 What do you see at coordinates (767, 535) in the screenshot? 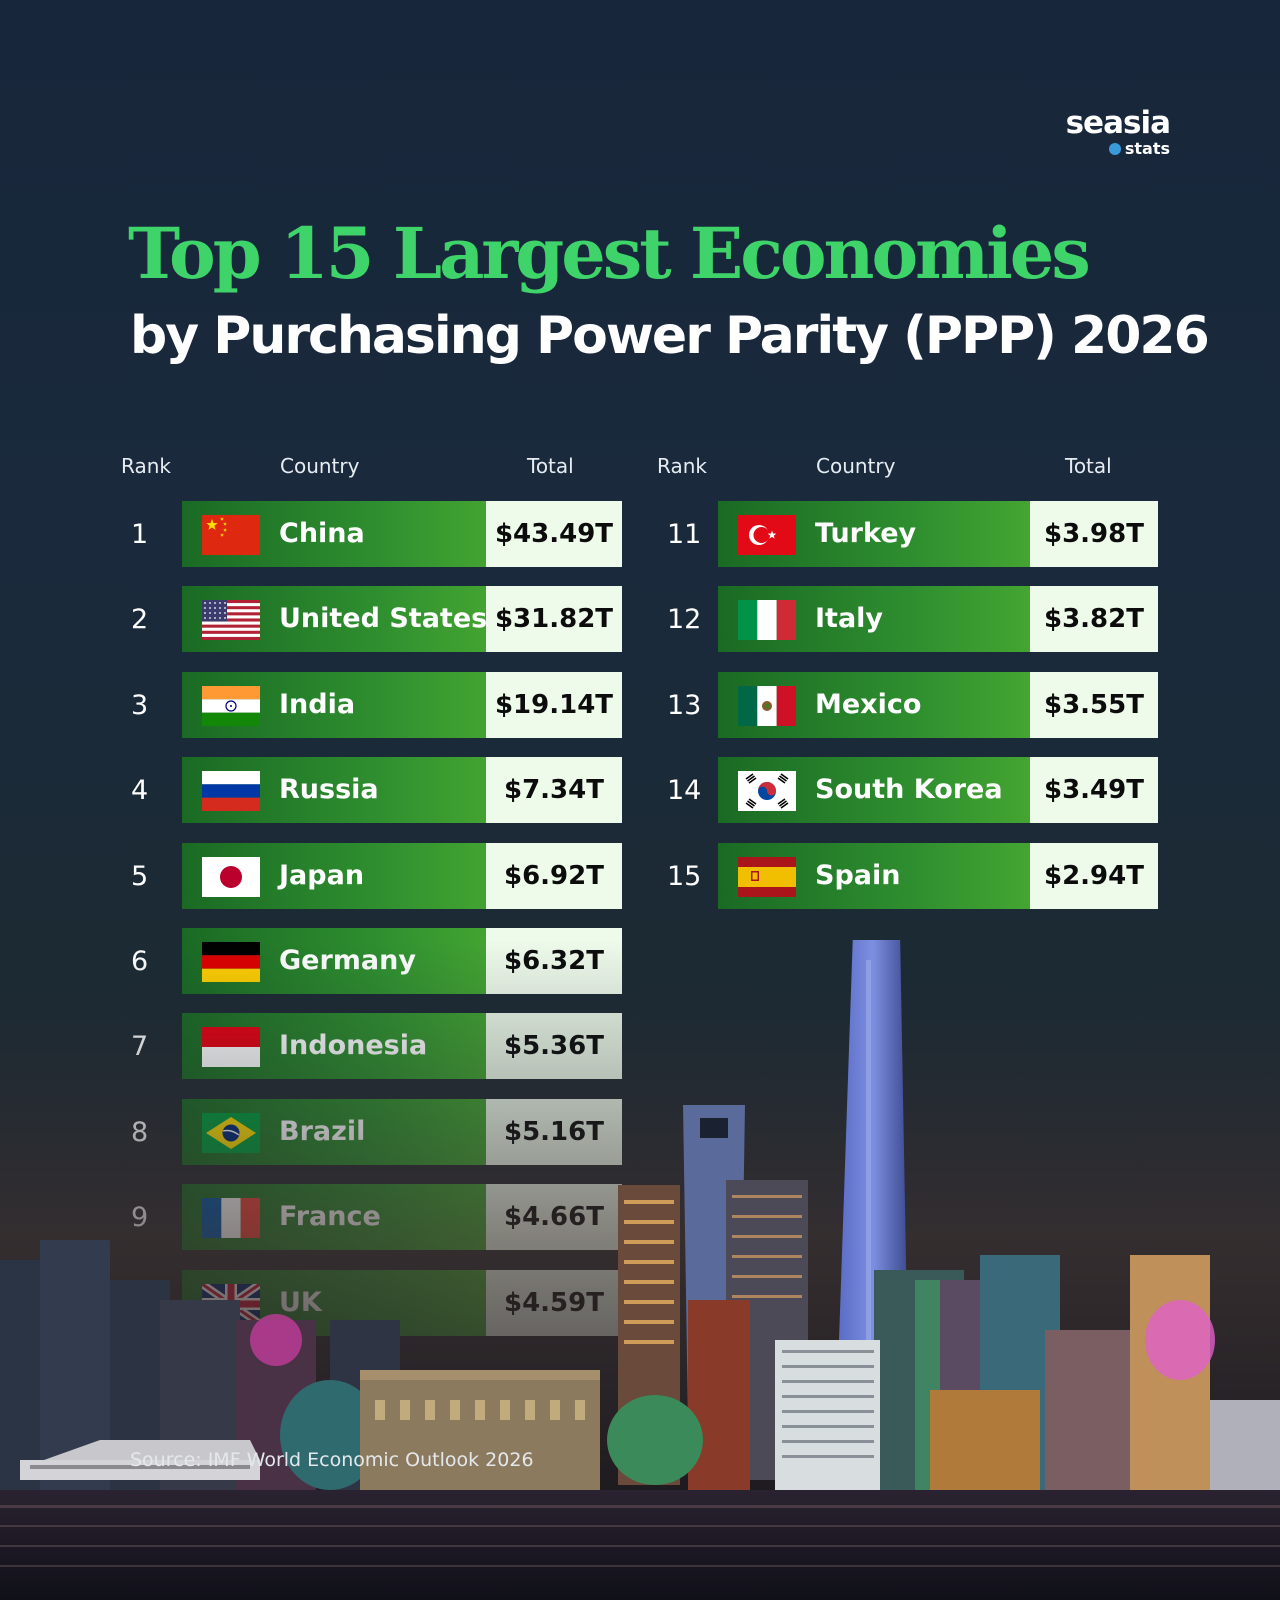
I see `turkey-flag-icon` at bounding box center [767, 535].